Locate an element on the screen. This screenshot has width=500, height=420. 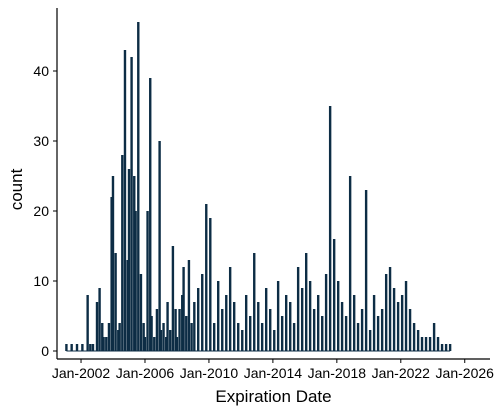
y-tick-label: 0 is located at coordinates (45, 351).